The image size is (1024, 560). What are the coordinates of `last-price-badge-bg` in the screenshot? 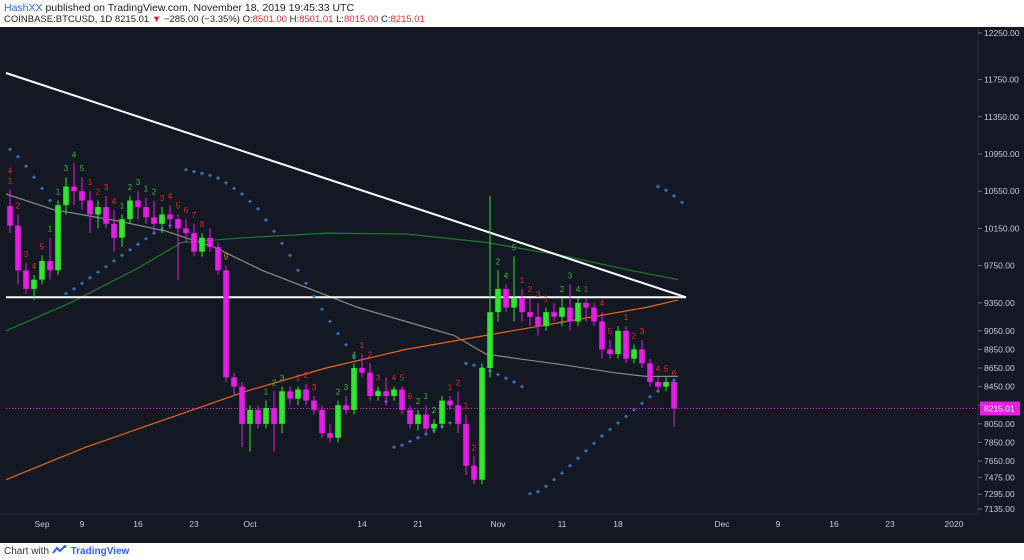 It's located at (1000, 408).